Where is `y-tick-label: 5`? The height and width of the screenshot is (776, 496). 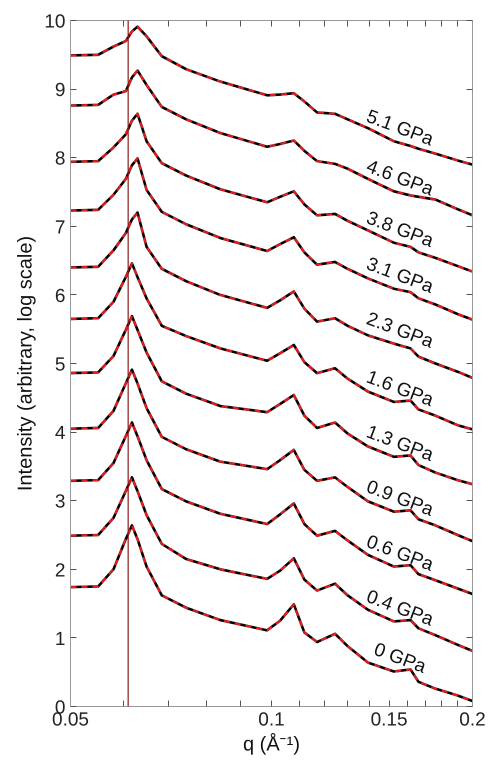 y-tick-label: 5 is located at coordinates (60, 365).